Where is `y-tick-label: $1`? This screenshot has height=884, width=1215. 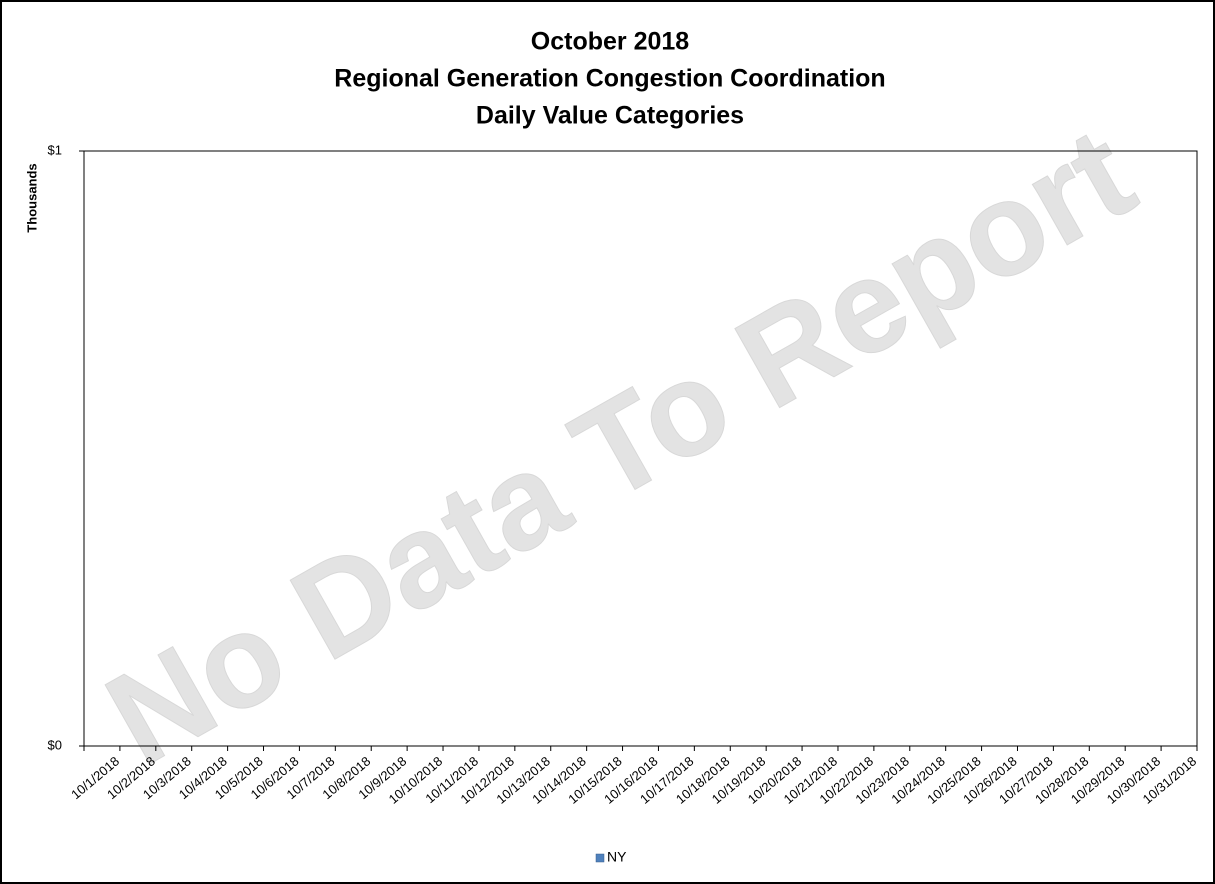
y-tick-label: $1 is located at coordinates (55, 149).